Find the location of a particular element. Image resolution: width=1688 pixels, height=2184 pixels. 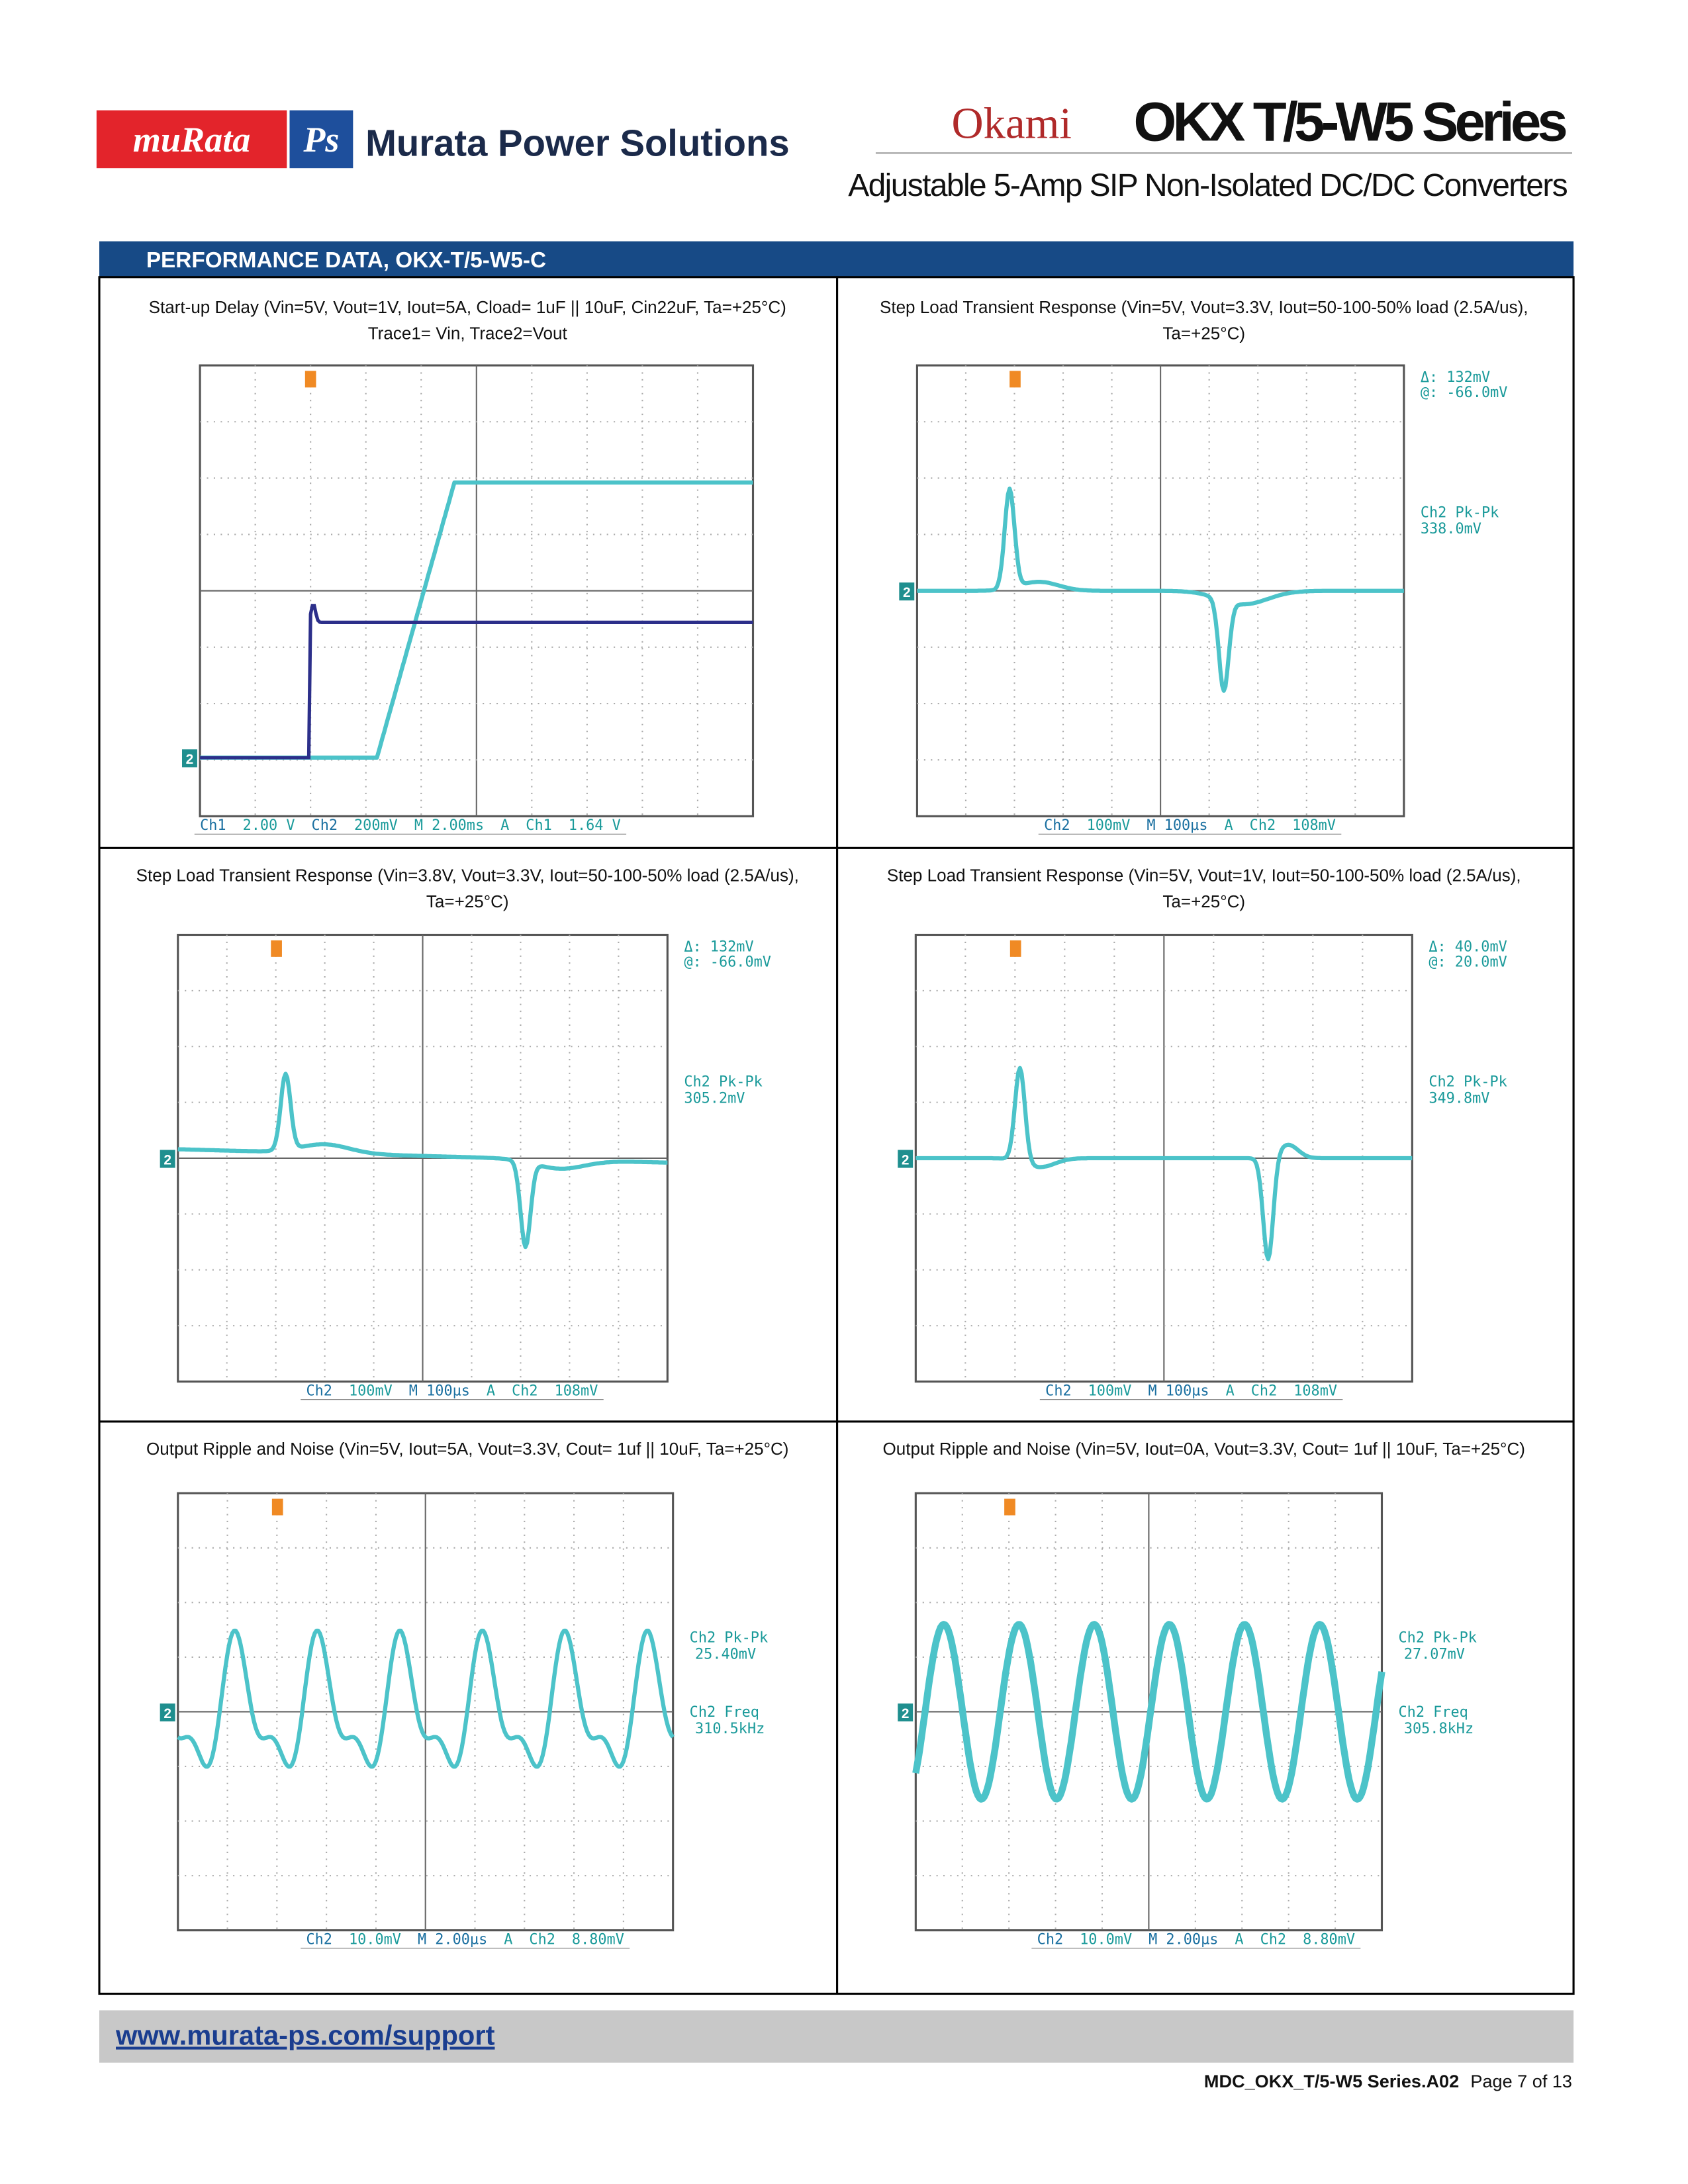

scope-readout: 305.2mV is located at coordinates (714, 1099).